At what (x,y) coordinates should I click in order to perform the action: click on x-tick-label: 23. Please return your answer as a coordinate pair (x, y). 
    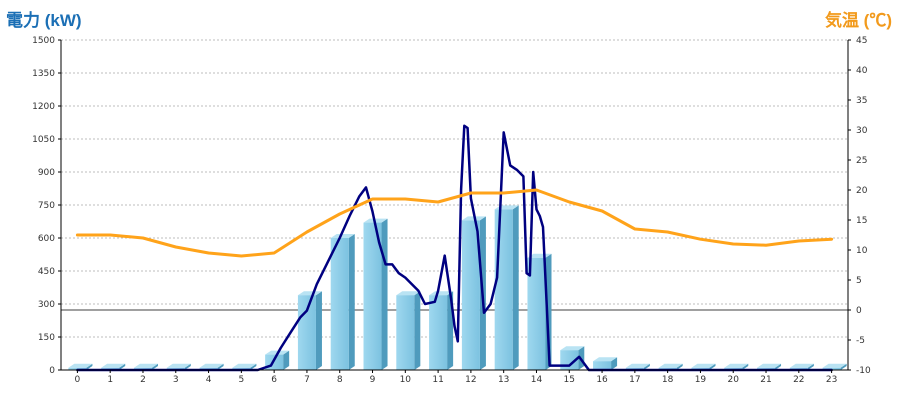
    Looking at the image, I should click on (831, 380).